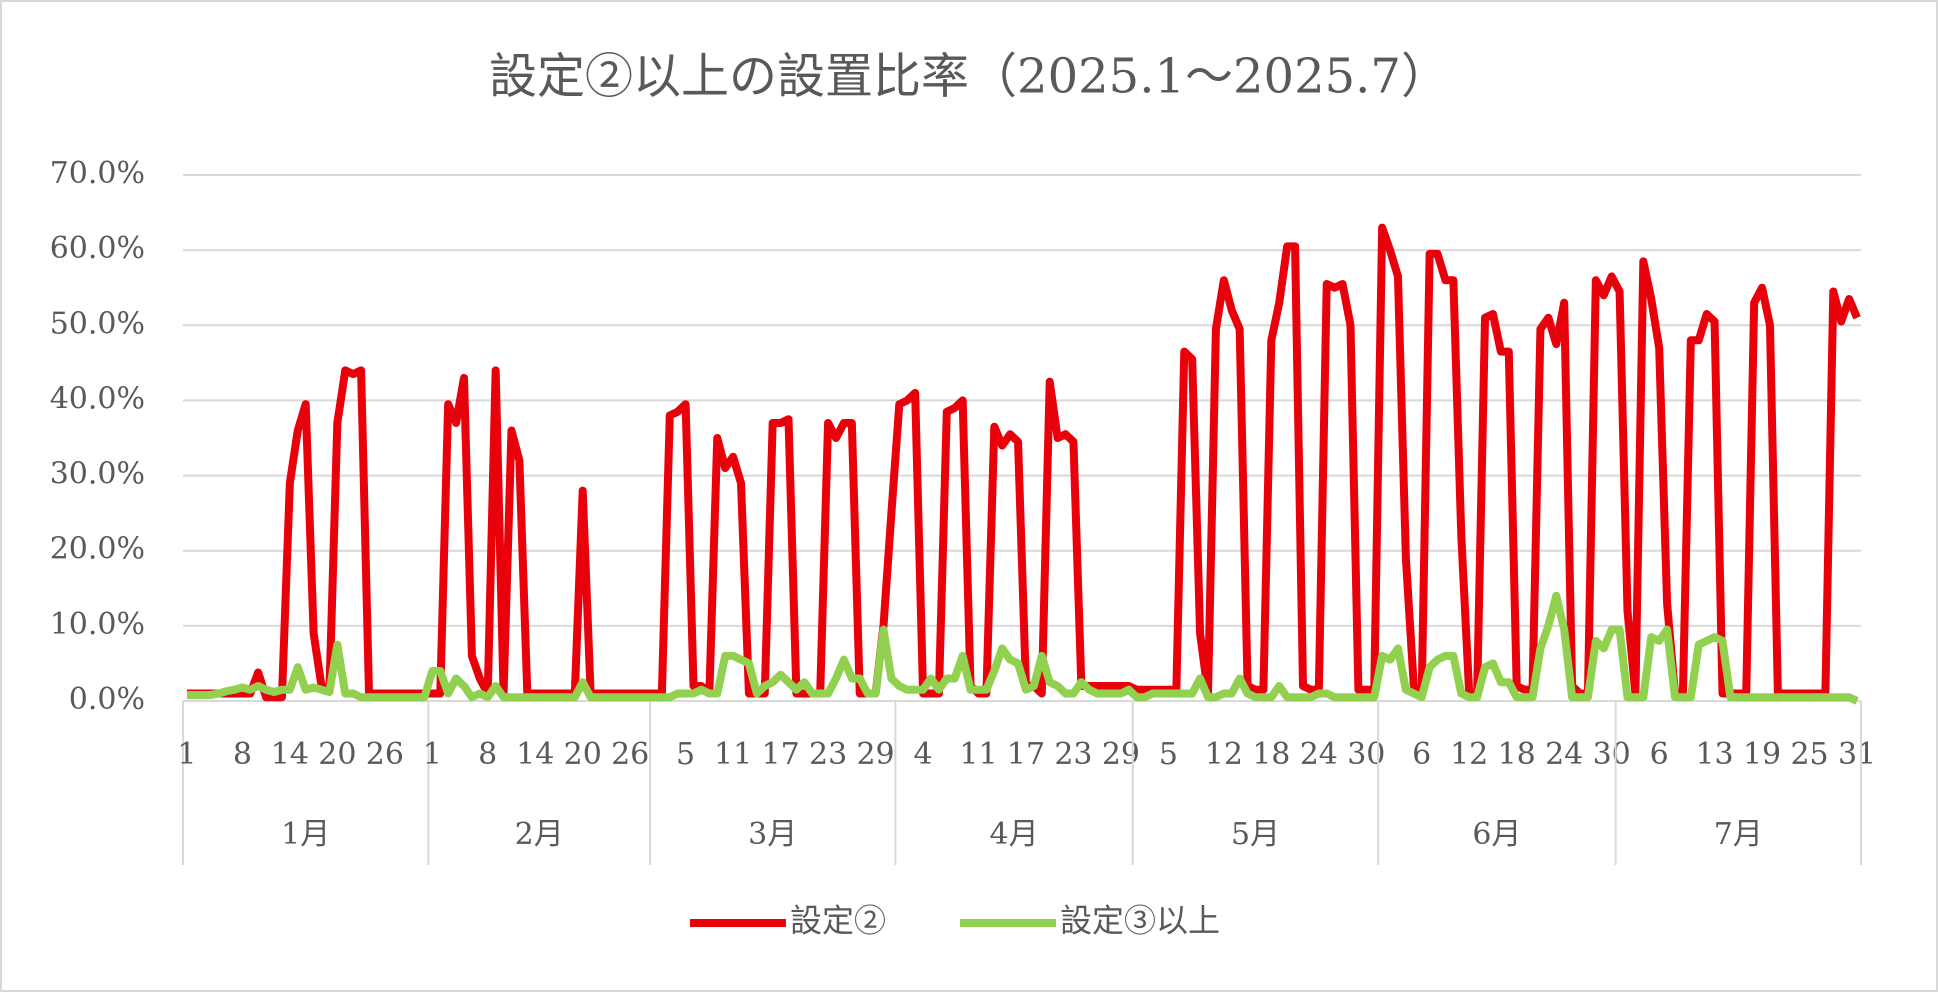  I want to click on series-line, so click(1022, 648).